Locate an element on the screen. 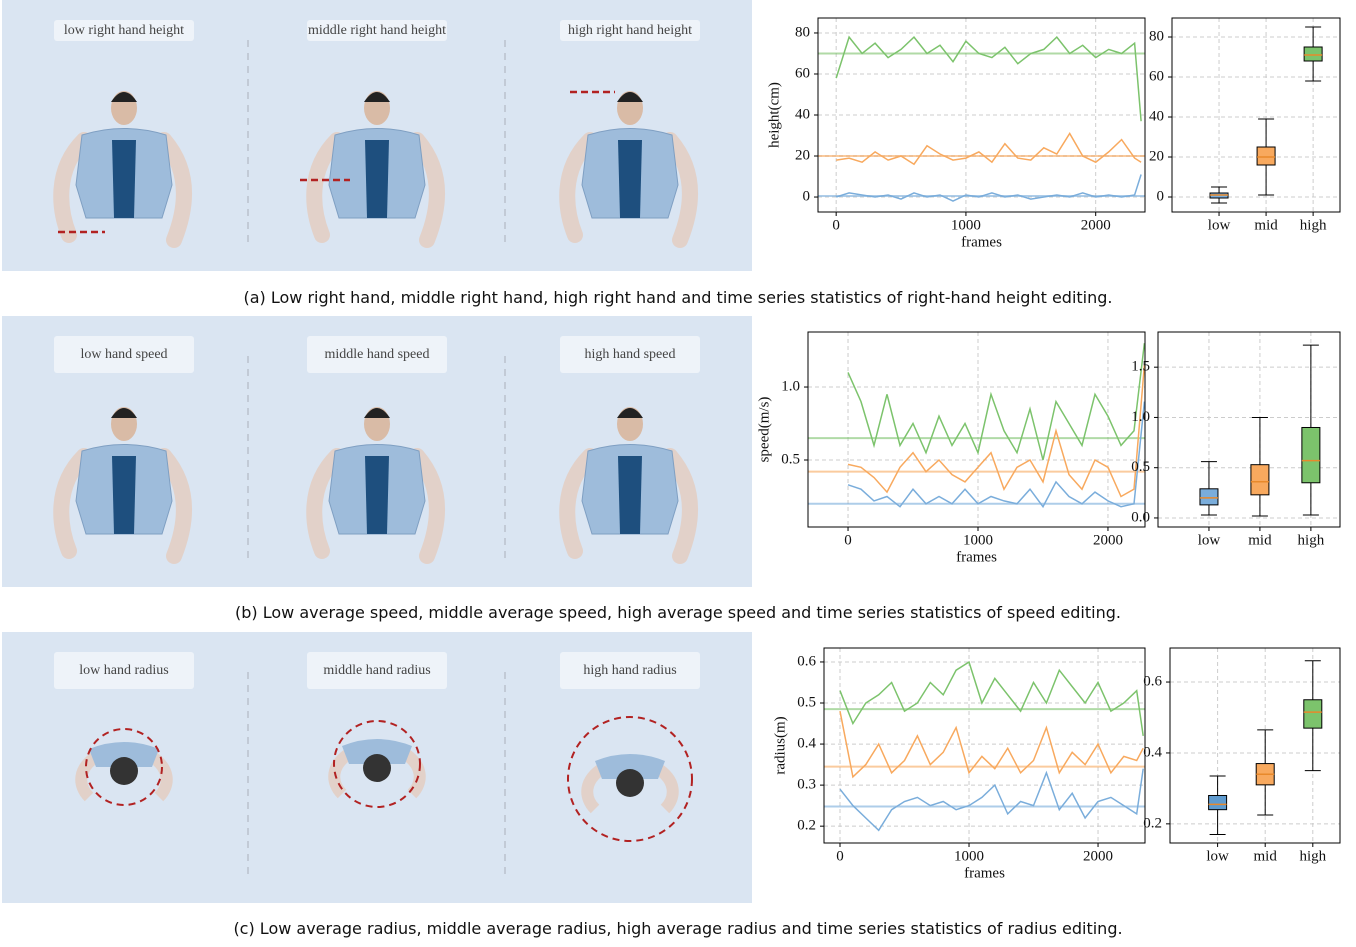  panel-label: low hand radius is located at coordinates (124, 670).